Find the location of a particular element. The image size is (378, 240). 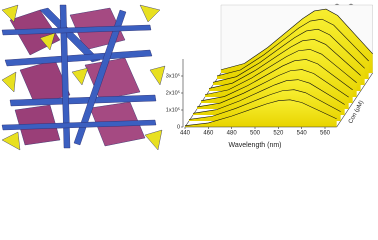

x-tick-label: 440 is located at coordinates (185, 134).